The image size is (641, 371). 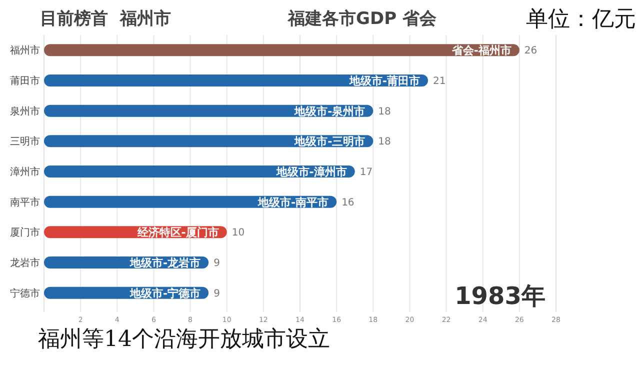 I want to click on annotation: 地级市-南平市, so click(x=292, y=202).